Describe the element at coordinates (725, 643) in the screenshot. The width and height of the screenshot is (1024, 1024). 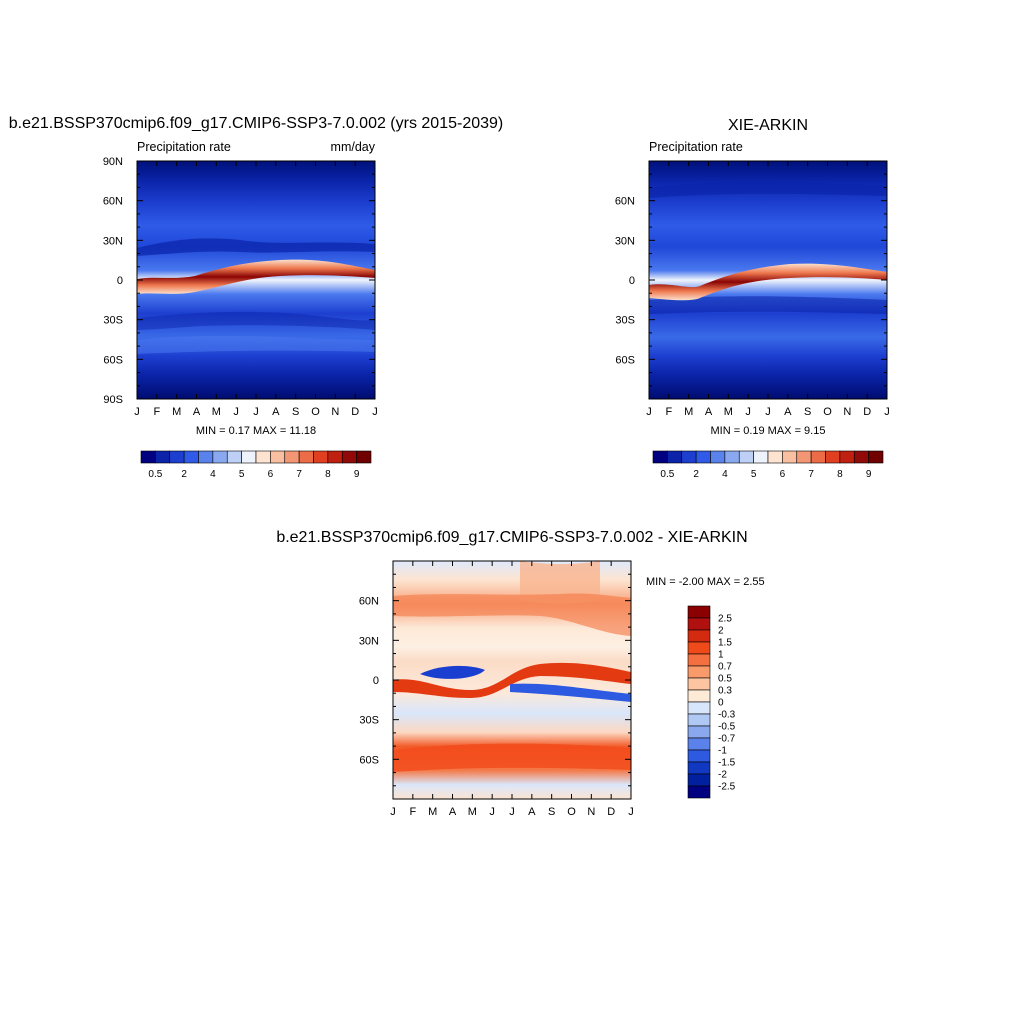
I see `colorbar-label: 1.5` at that location.